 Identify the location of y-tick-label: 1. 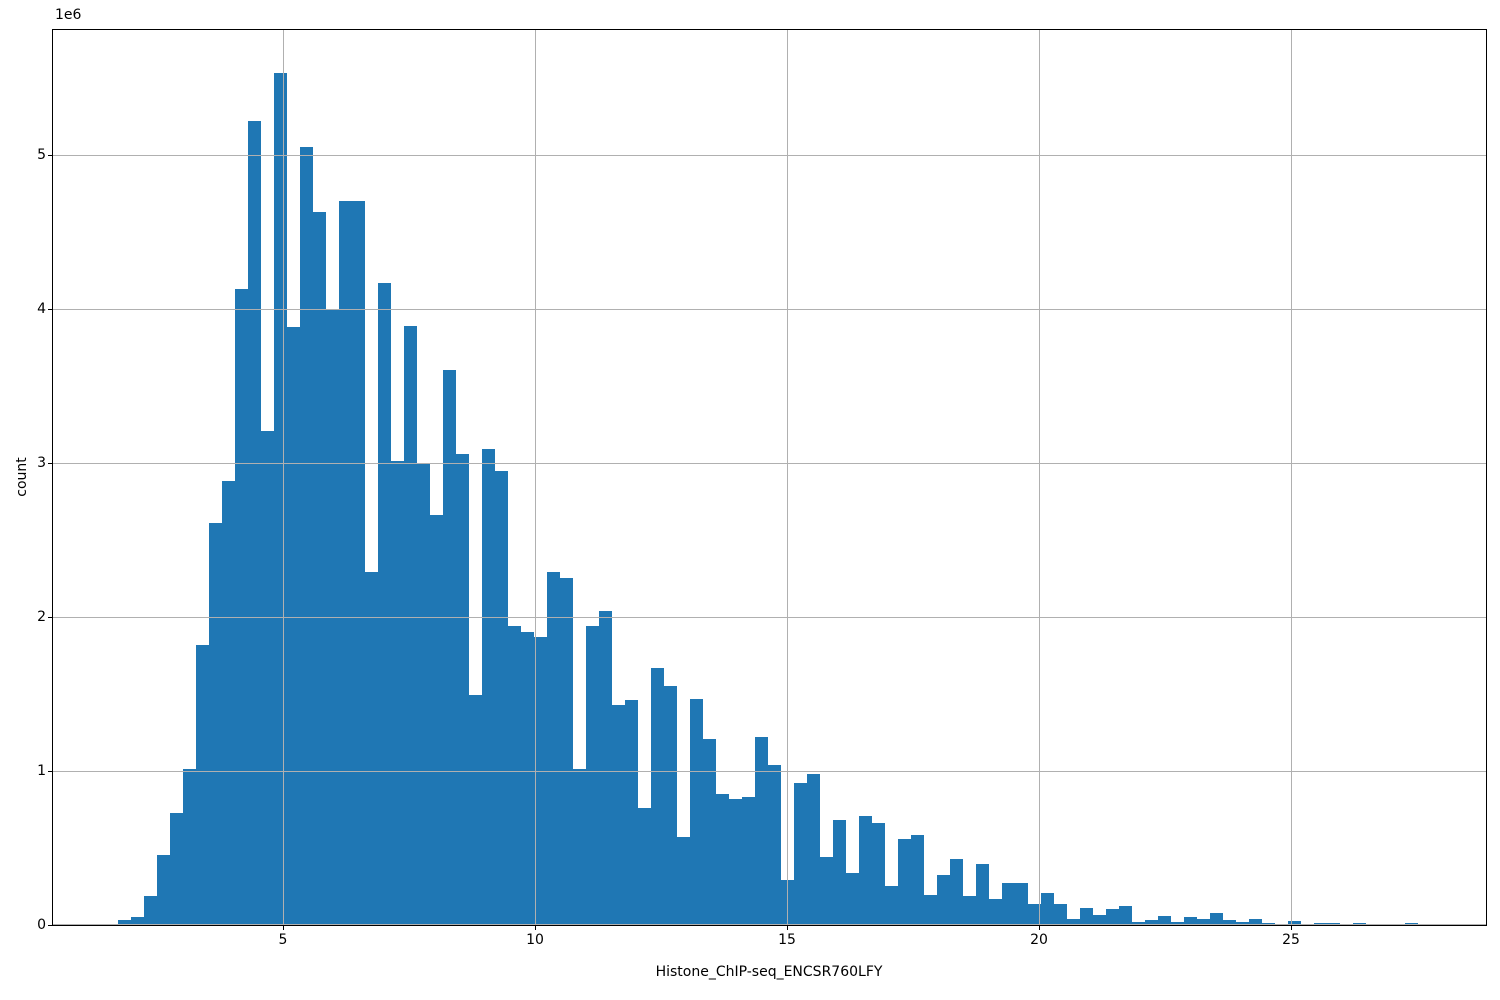
(41, 771).